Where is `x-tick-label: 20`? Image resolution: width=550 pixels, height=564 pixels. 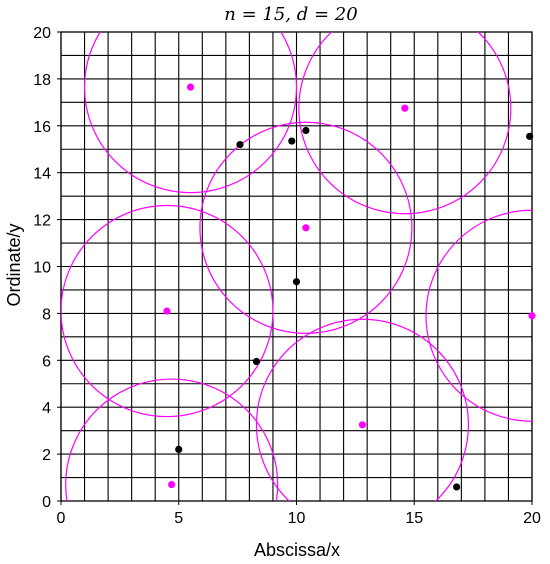 x-tick-label: 20 is located at coordinates (532, 518).